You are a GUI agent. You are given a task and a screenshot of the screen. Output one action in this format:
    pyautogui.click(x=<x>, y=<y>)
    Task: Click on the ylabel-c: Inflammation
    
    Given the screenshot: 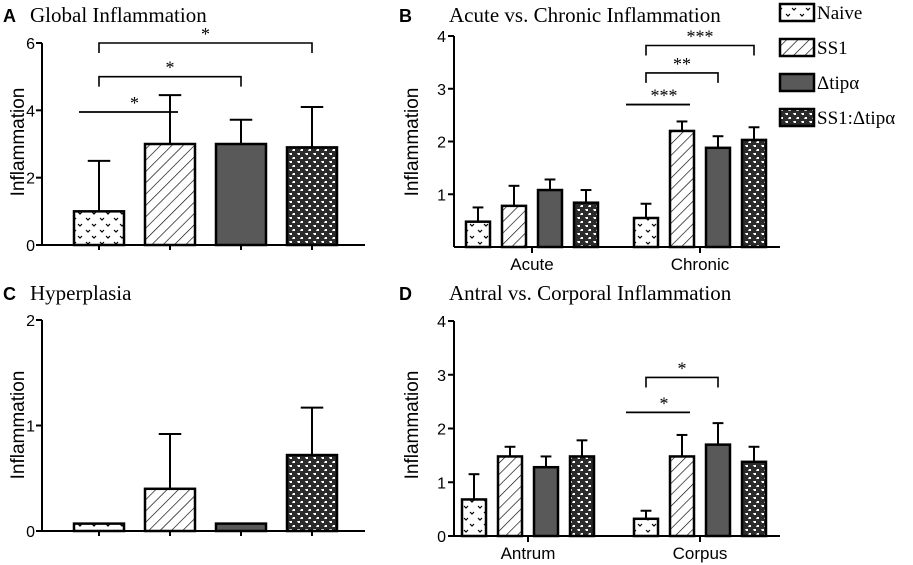 What is the action you would take?
    pyautogui.click(x=18, y=425)
    